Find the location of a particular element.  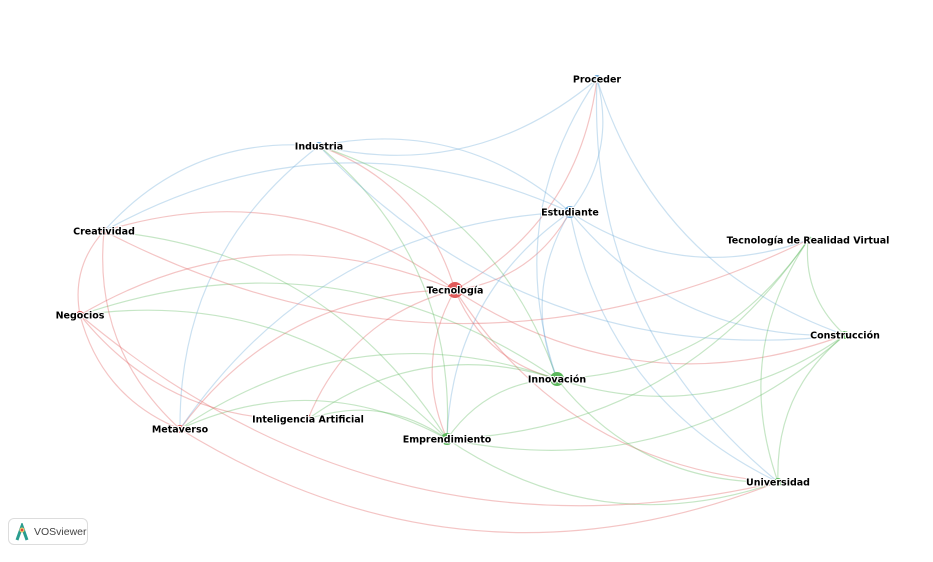

node-label-6: Creatividad is located at coordinates (104, 232).